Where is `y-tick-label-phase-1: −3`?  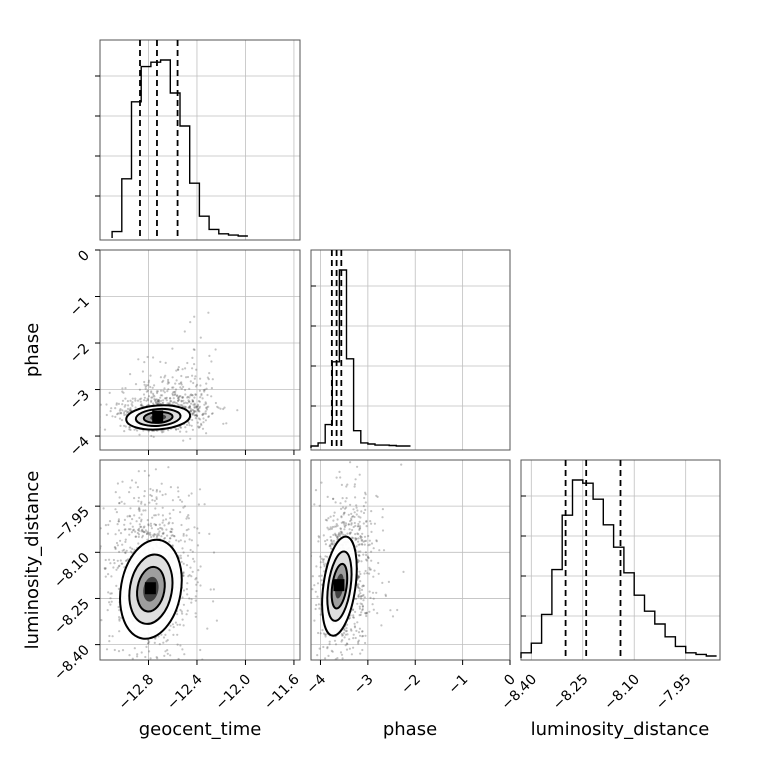
y-tick-label-phase-1: −3 is located at coordinates (80, 400).